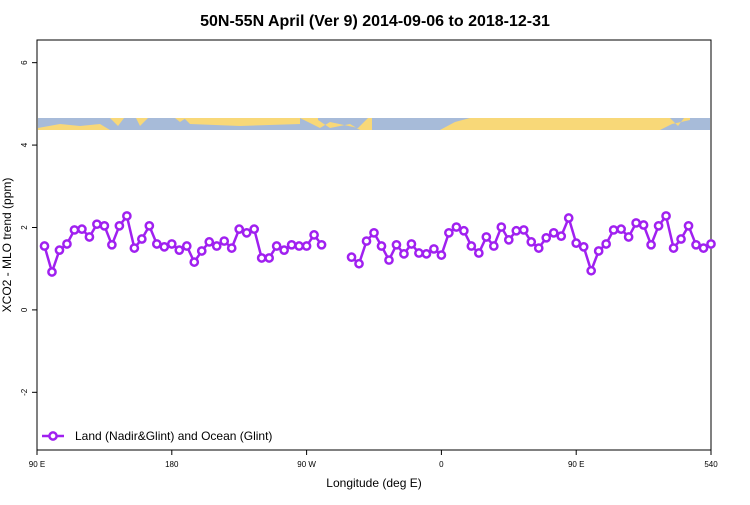 The height and width of the screenshot is (505, 750). I want to click on y-tick-label: 2, so click(24, 227).